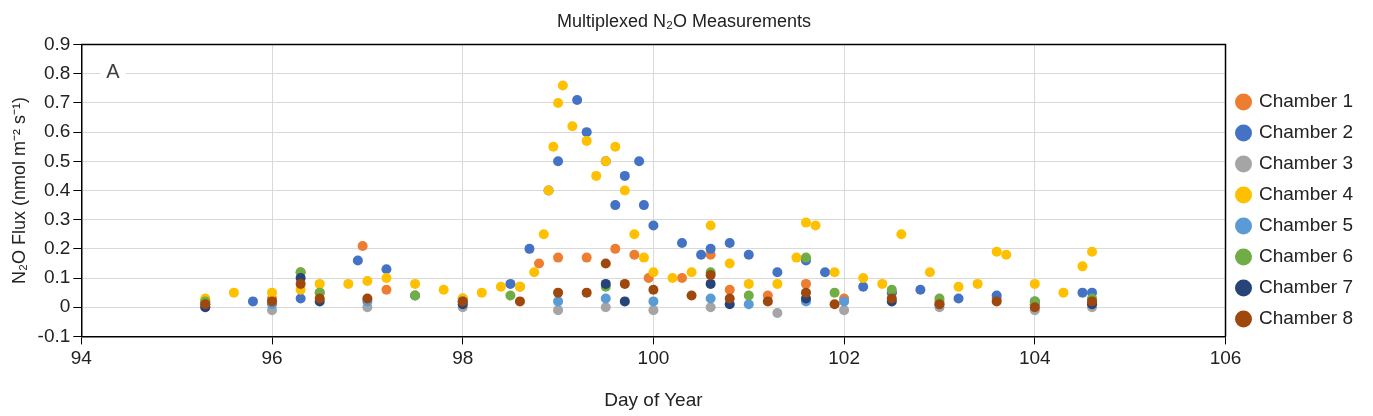  What do you see at coordinates (57, 43) in the screenshot?
I see `y-tick-label: 0.9` at bounding box center [57, 43].